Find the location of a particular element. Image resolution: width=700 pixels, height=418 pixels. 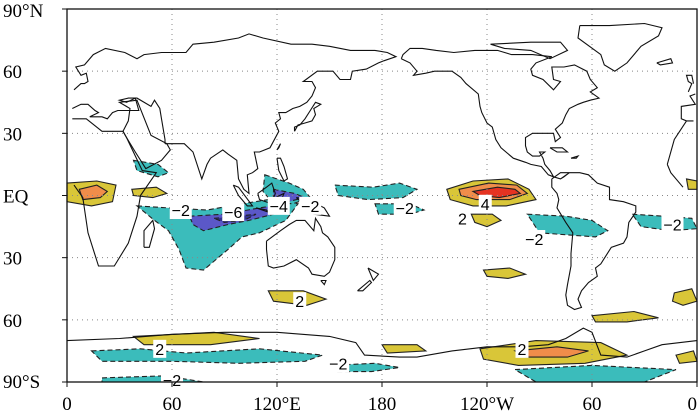

latitude-axis-labels: 90°N 60 30 EQ 30 60 90°S is located at coordinates (23, 197).